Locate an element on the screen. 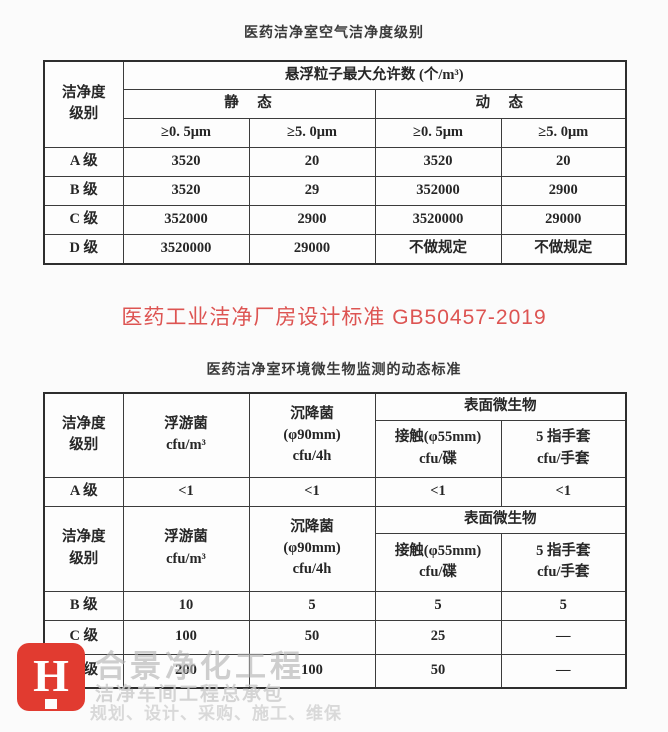 This screenshot has width=668, height=732. dynamic-state-header: 动 态 is located at coordinates (500, 103).